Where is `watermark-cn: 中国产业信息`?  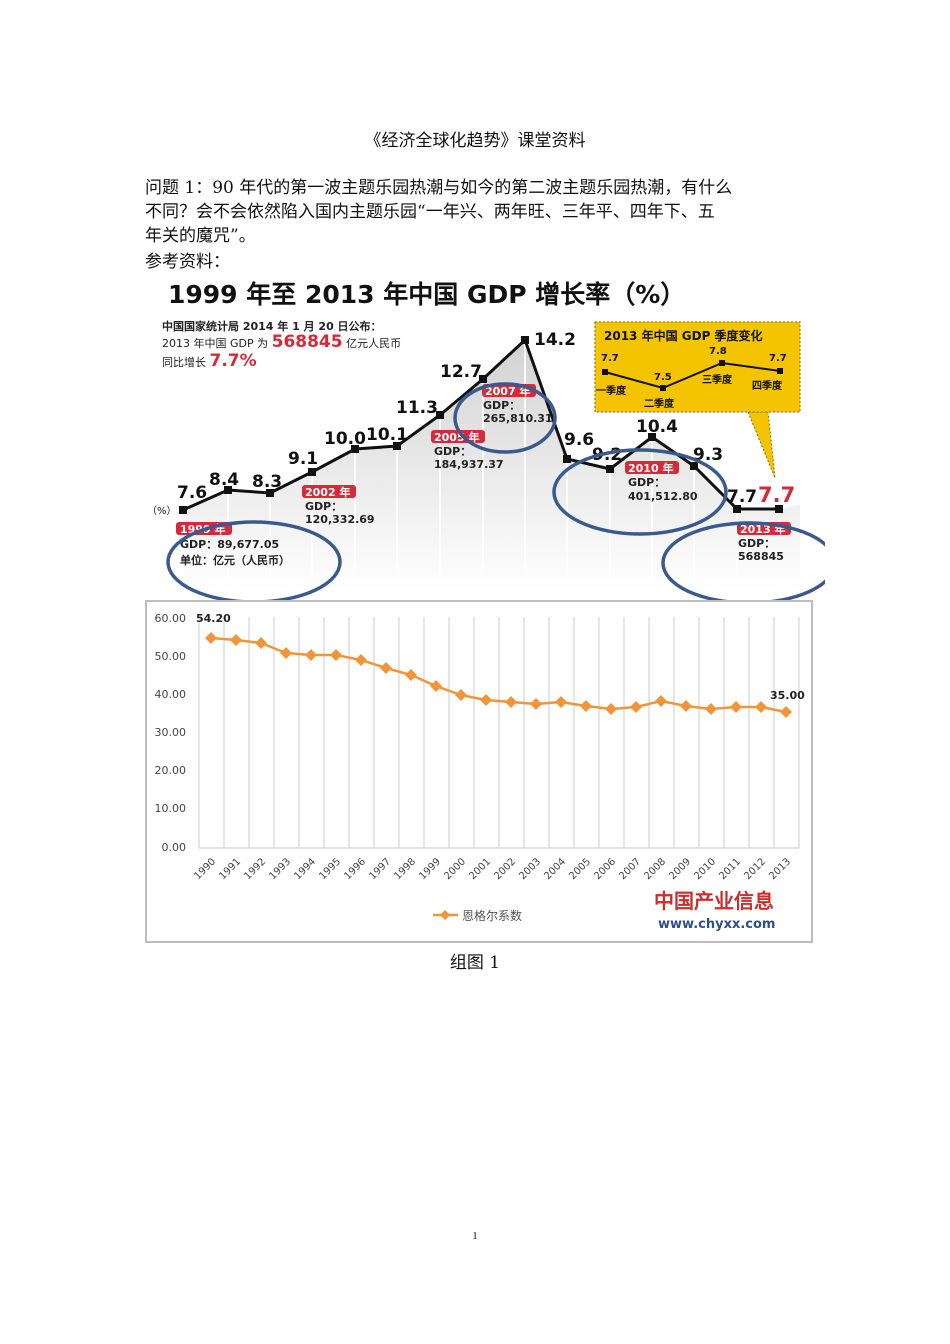
watermark-cn: 中国产业信息 is located at coordinates (714, 901).